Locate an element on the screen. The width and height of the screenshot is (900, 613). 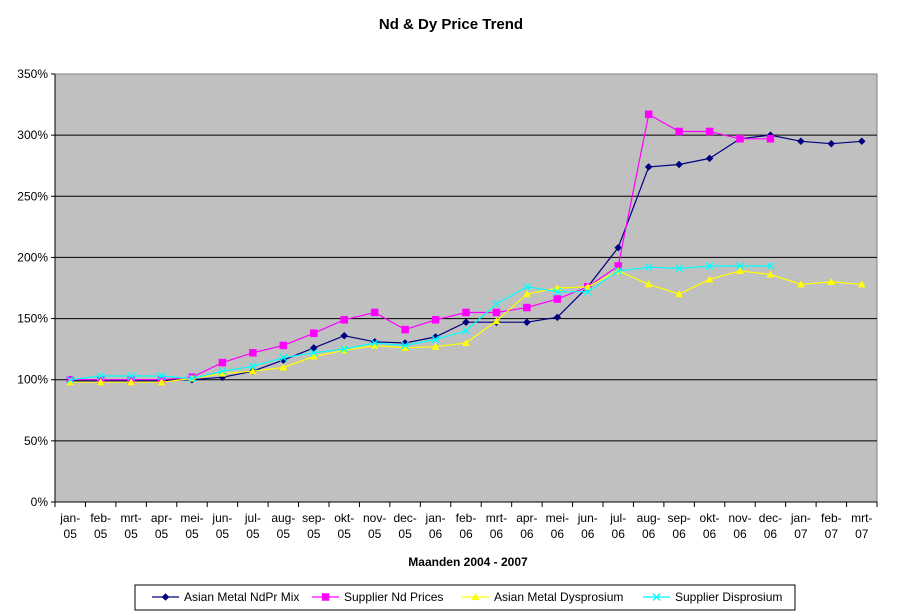
x-tick-label: apr- is located at coordinates (161, 518).